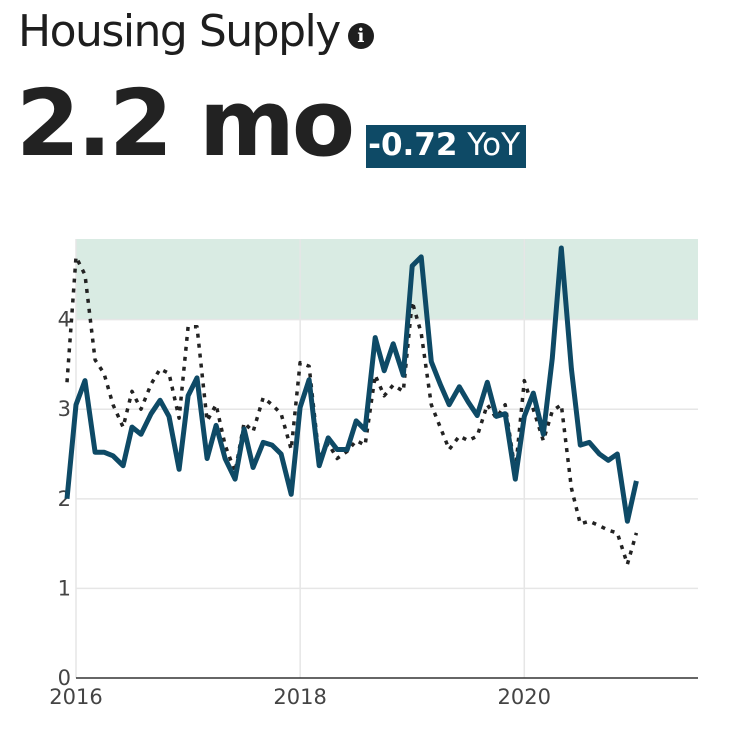 The image size is (742, 732). What do you see at coordinates (524, 697) in the screenshot?
I see `x-tick-label: 2020` at bounding box center [524, 697].